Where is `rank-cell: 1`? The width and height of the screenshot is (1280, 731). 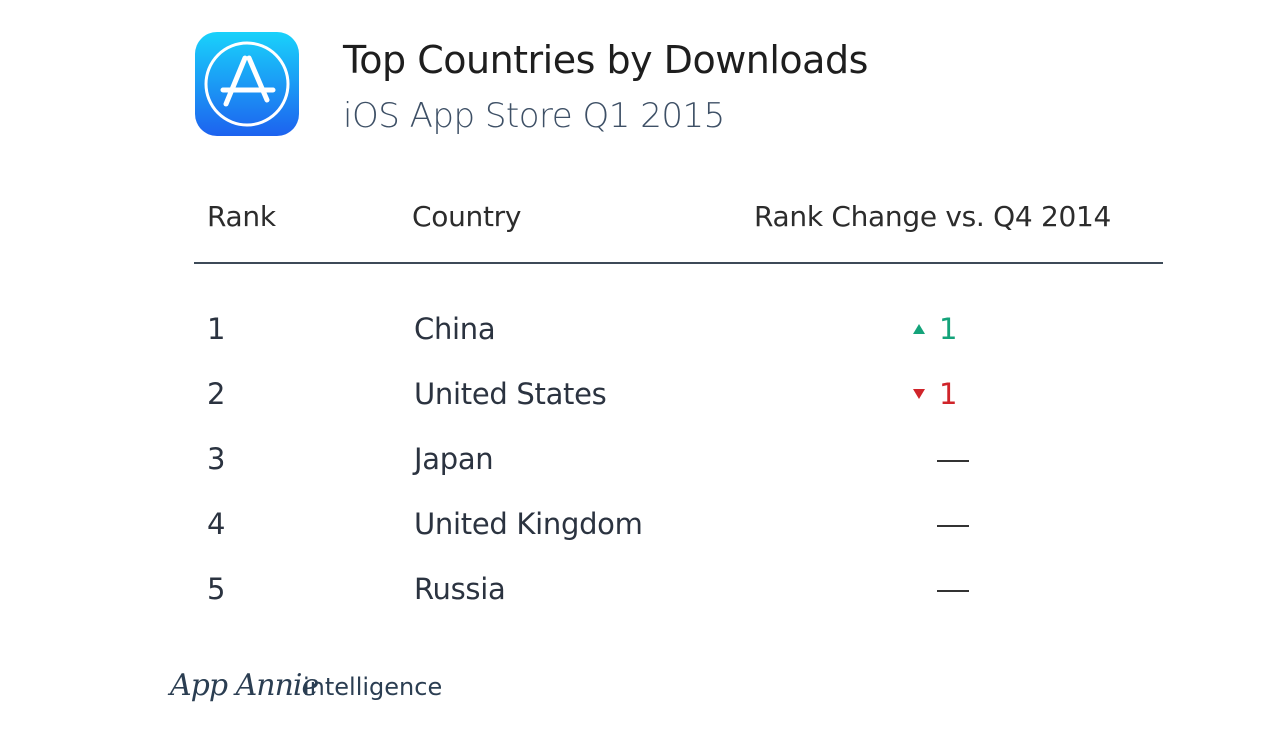
rank-cell: 1 is located at coordinates (216, 329).